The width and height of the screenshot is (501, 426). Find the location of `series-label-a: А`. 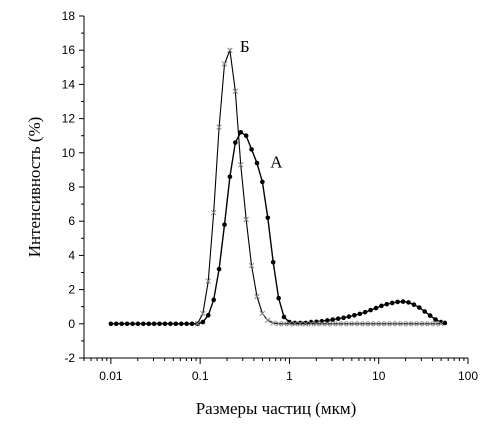

series-label-a: А is located at coordinates (276, 161).